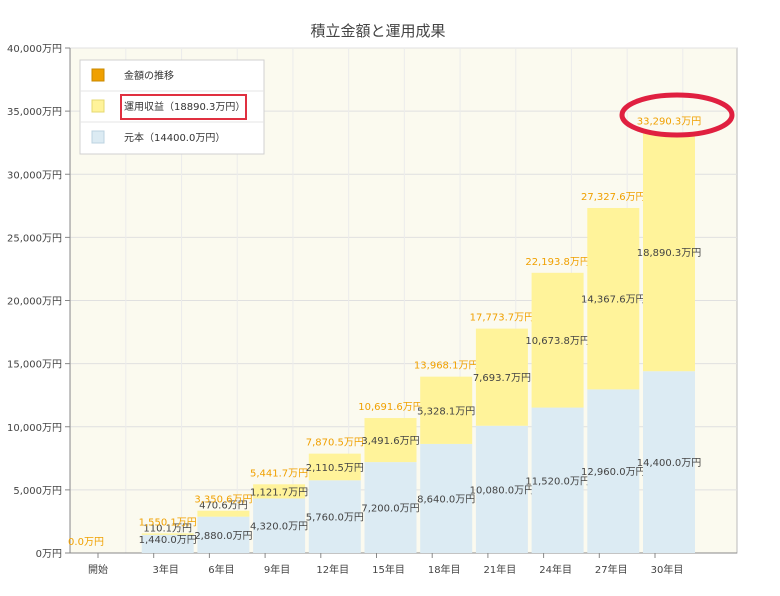 This screenshot has height=596, width=780. What do you see at coordinates (221, 569) in the screenshot?
I see `x-tick-label: 6年目` at bounding box center [221, 569].